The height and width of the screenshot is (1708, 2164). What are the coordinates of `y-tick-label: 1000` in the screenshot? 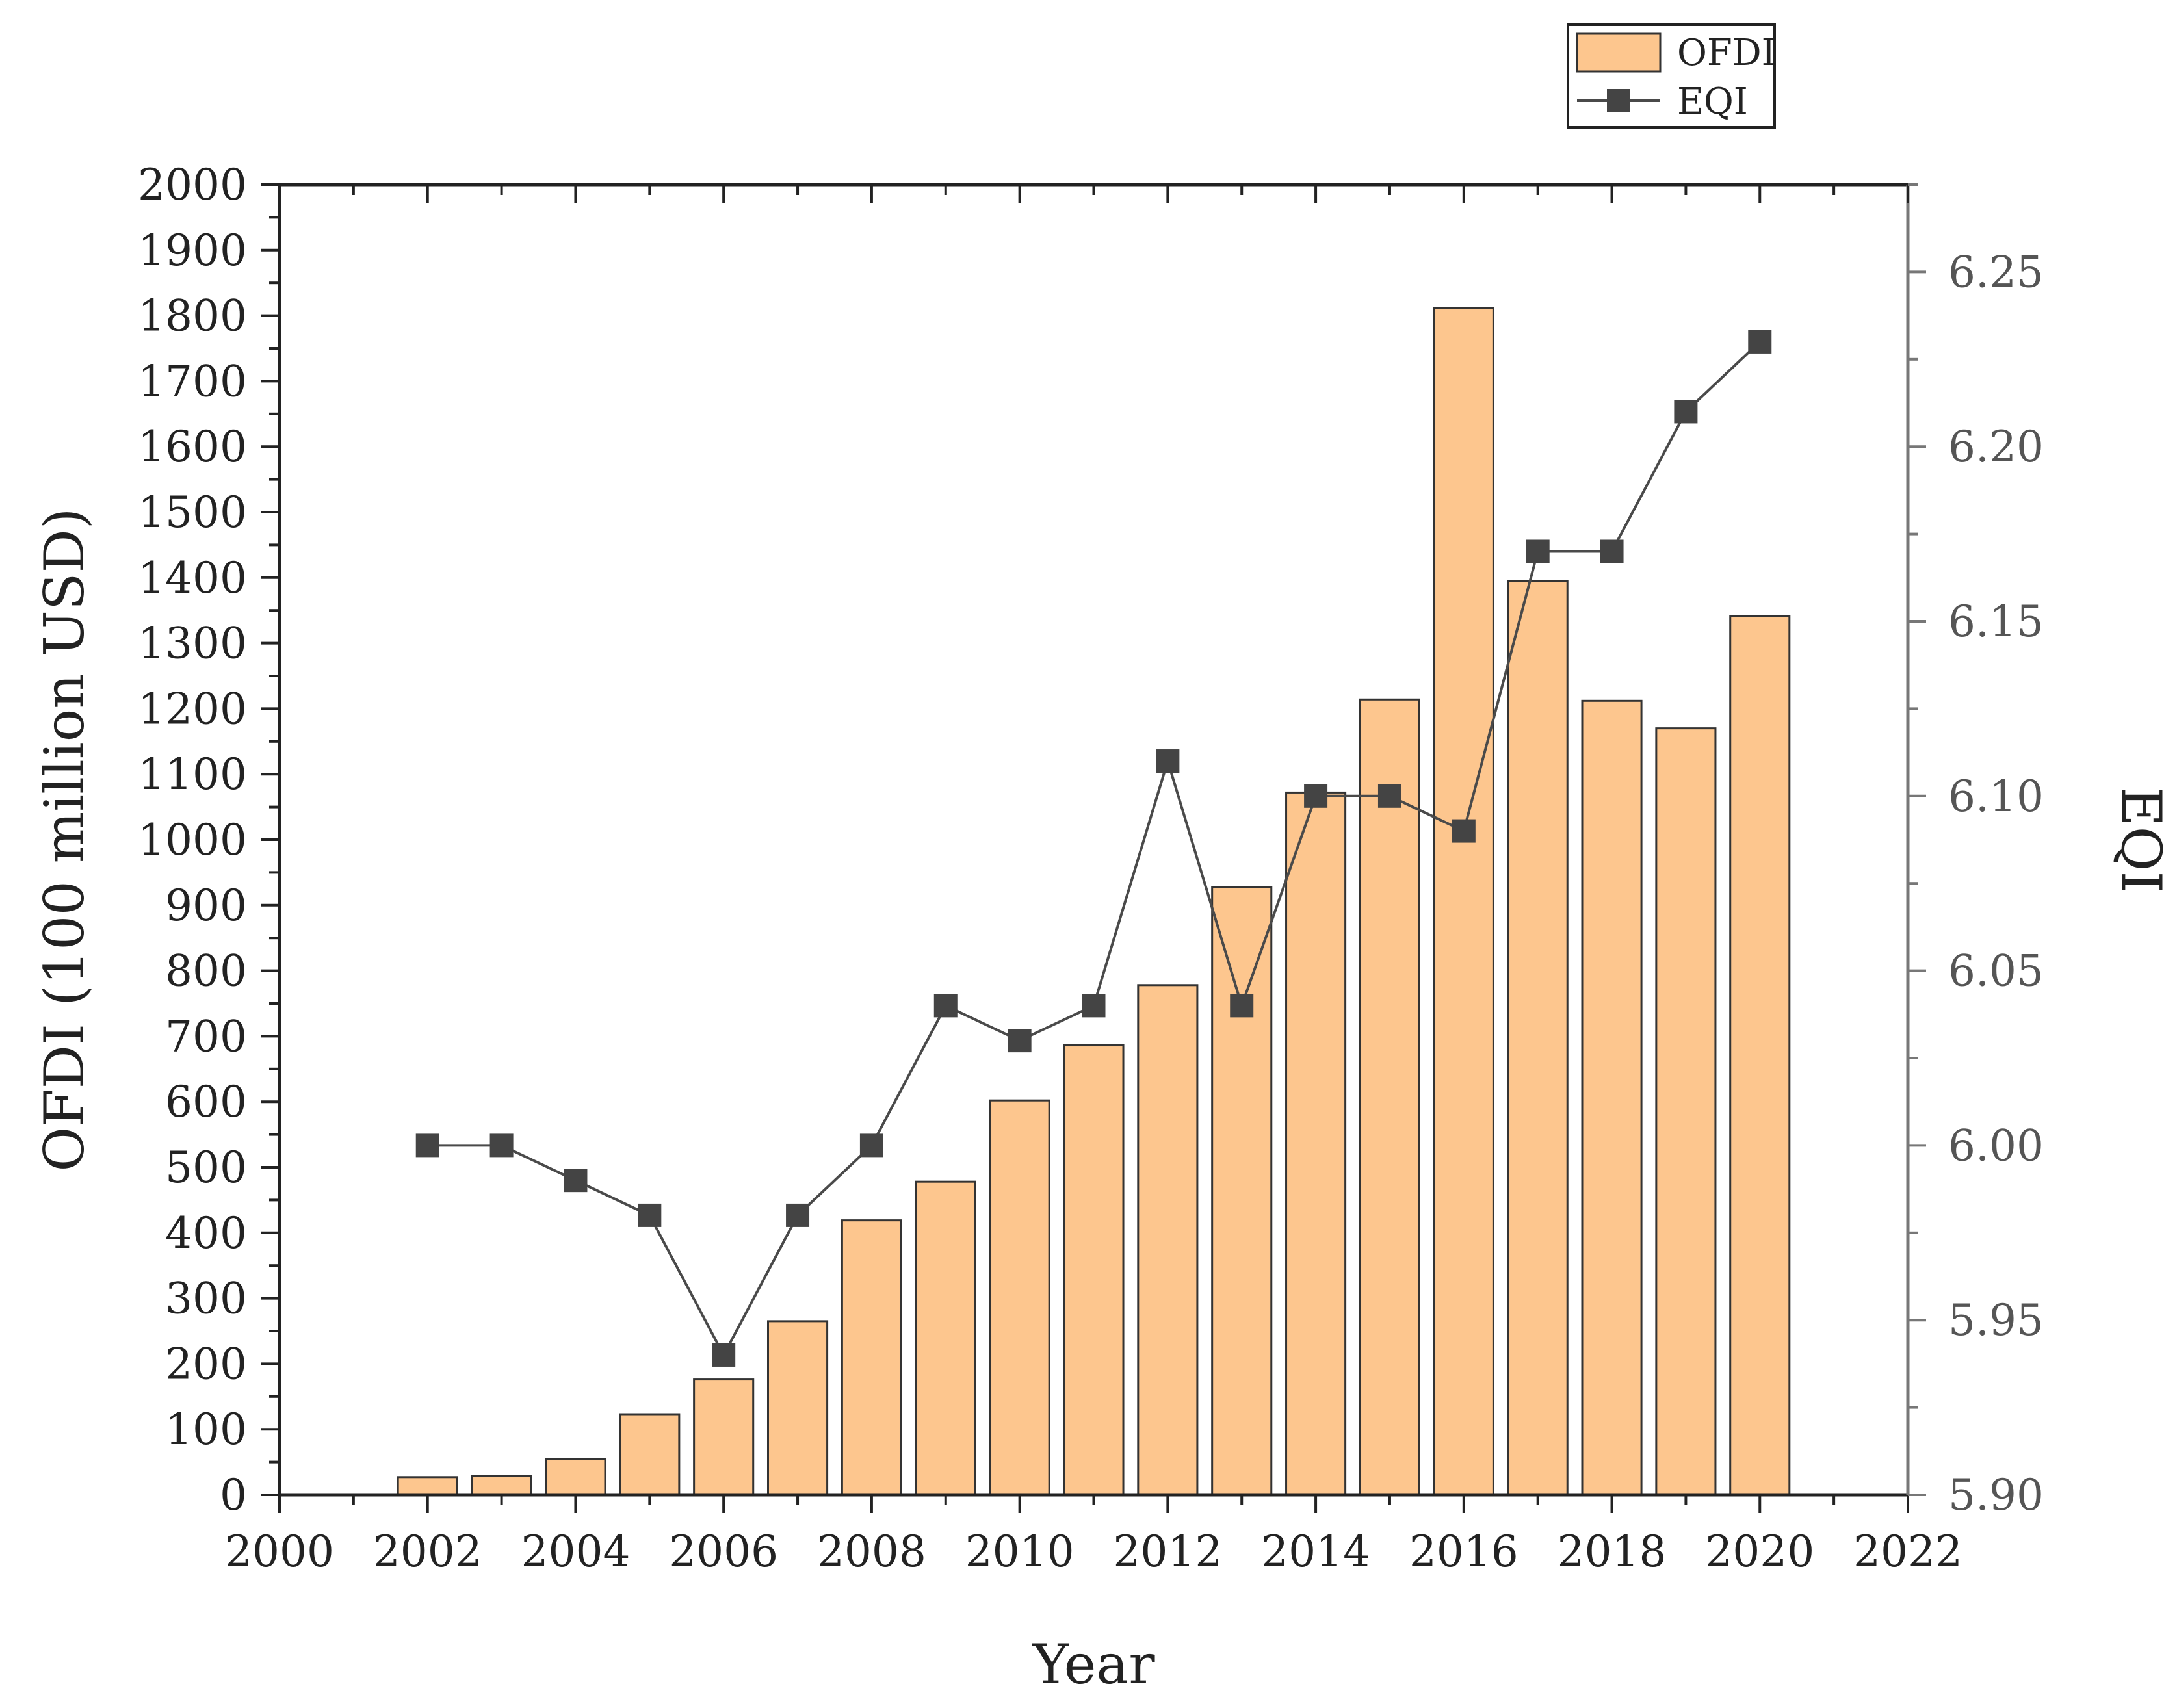 It's located at (192, 840).